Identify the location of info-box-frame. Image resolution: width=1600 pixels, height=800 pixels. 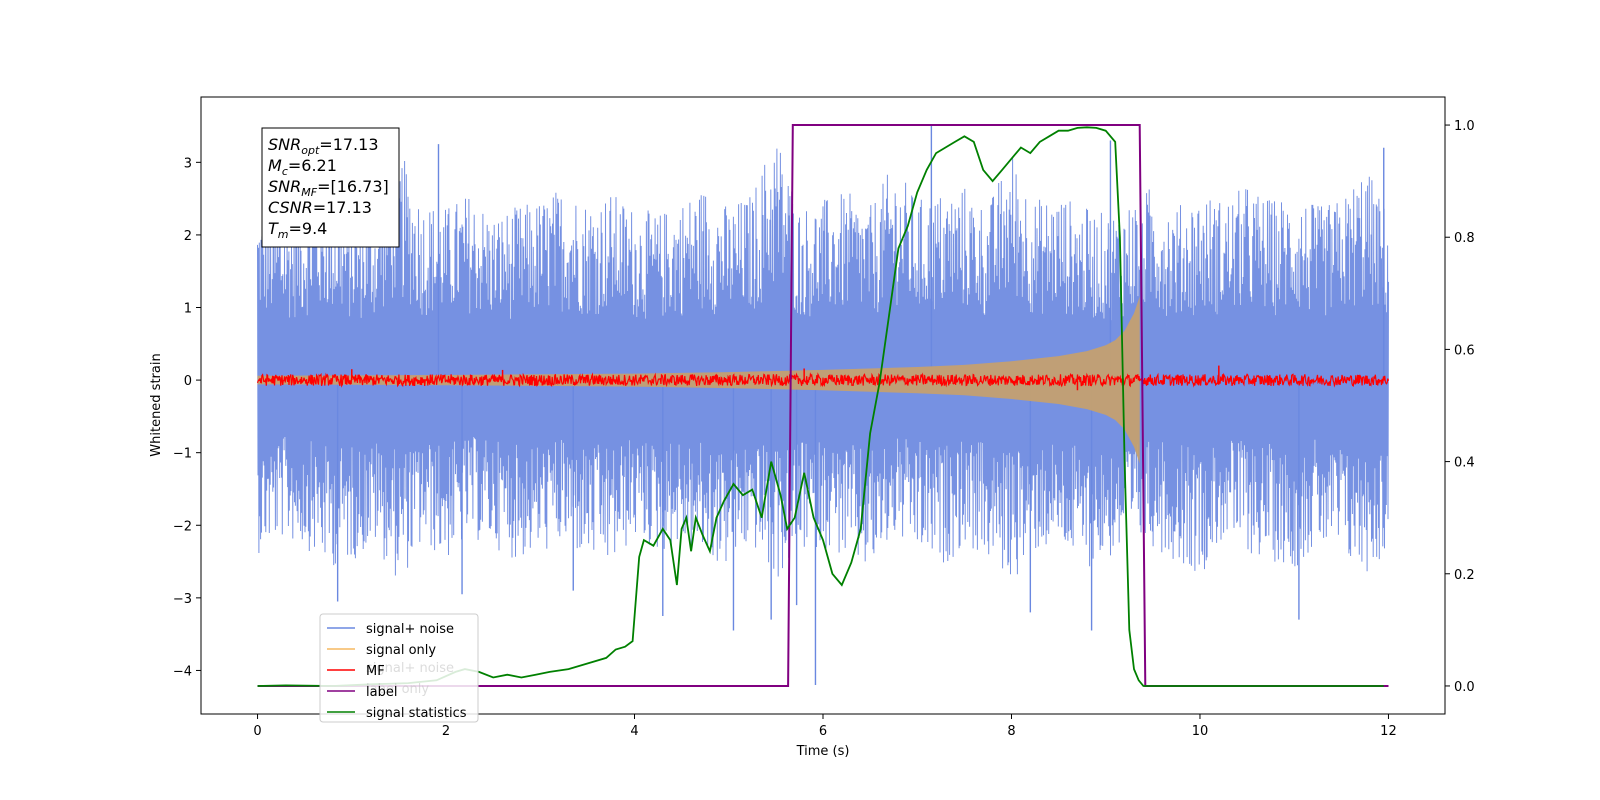
(330, 187).